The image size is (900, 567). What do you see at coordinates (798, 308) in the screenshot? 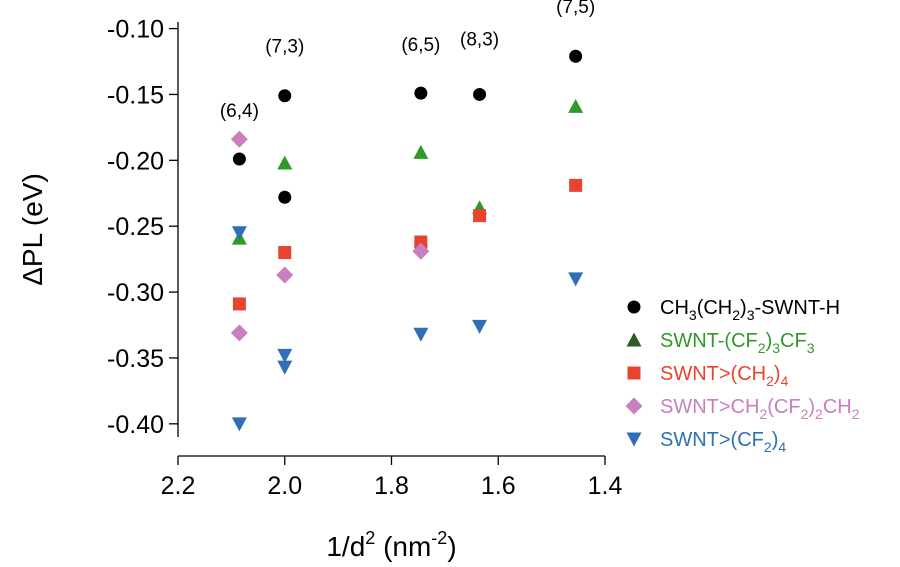
I see `legend-label-part: -SWNT-H` at bounding box center [798, 308].